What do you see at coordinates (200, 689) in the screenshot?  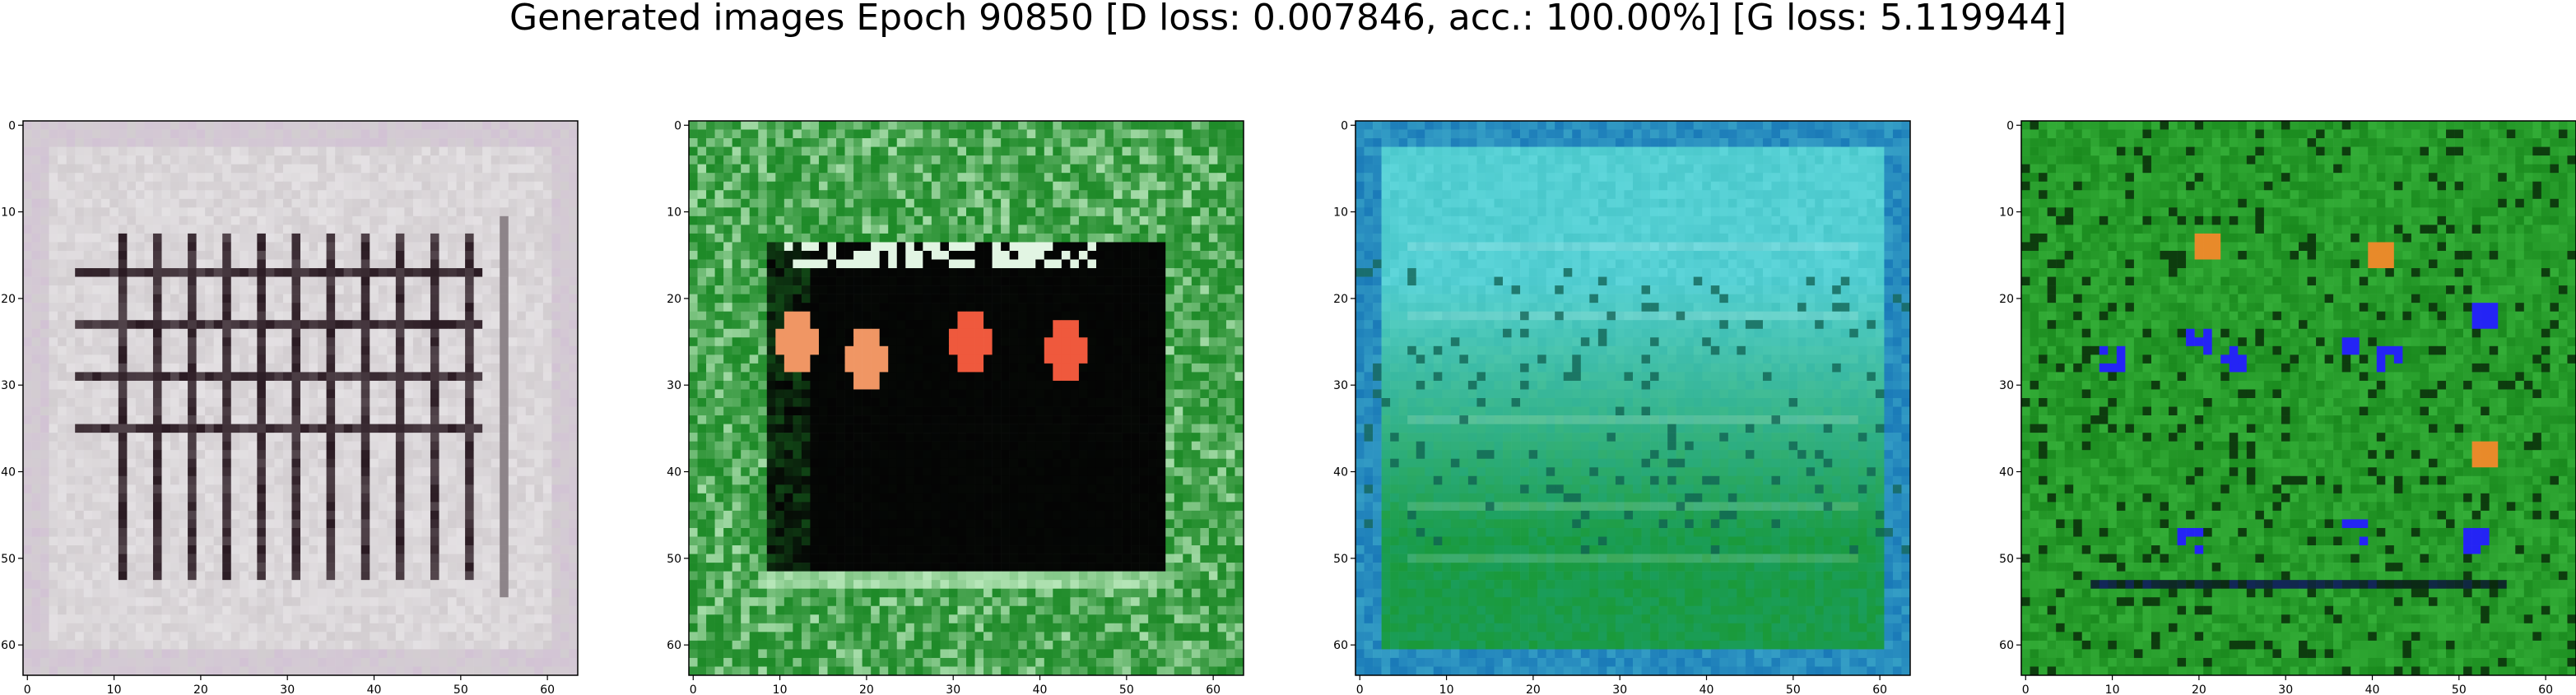 I see `x-tick-label-1-2: 20` at bounding box center [200, 689].